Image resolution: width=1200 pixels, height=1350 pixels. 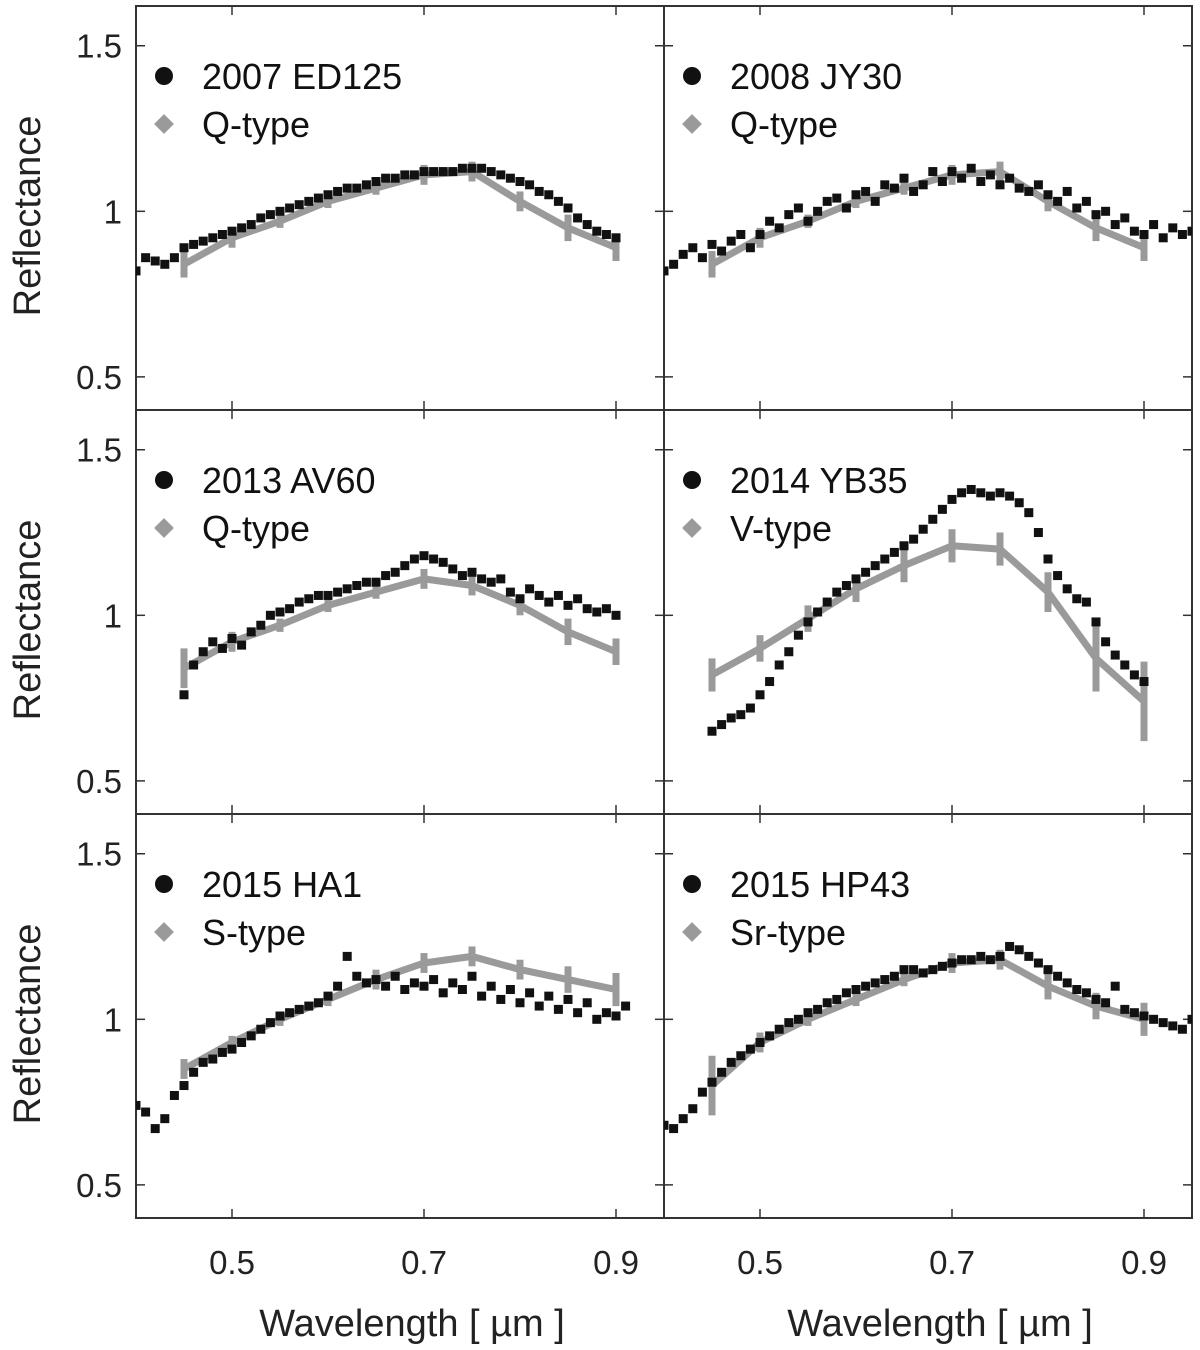 What do you see at coordinates (781, 528) in the screenshot?
I see `legend-type-label: V-type` at bounding box center [781, 528].